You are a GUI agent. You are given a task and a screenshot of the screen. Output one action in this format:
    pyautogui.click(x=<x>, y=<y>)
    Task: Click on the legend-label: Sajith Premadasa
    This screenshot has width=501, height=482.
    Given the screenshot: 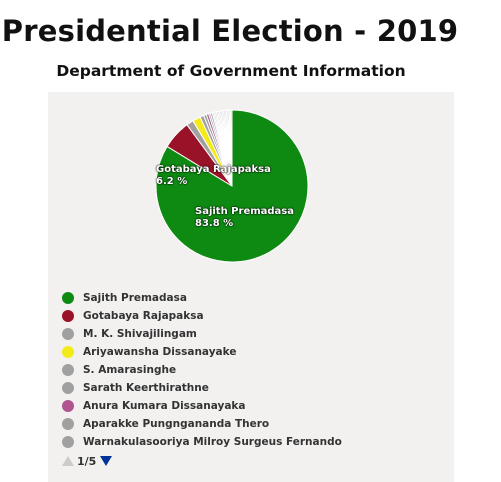 What is the action you would take?
    pyautogui.click(x=135, y=298)
    